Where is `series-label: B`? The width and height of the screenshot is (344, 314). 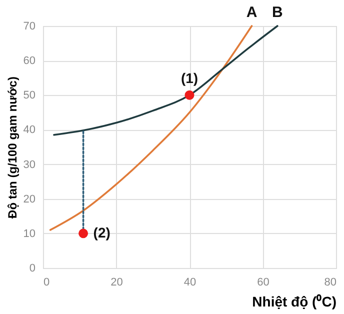 series-label: B is located at coordinates (277, 12).